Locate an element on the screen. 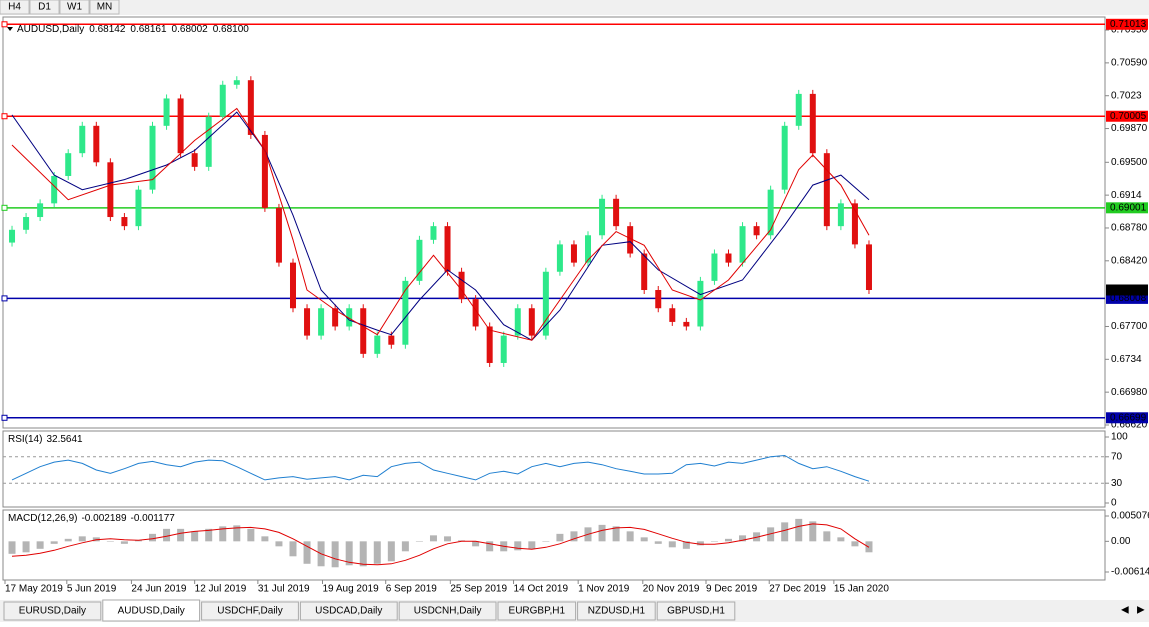  y-tick-label: -0.006148 is located at coordinates (1130, 572).